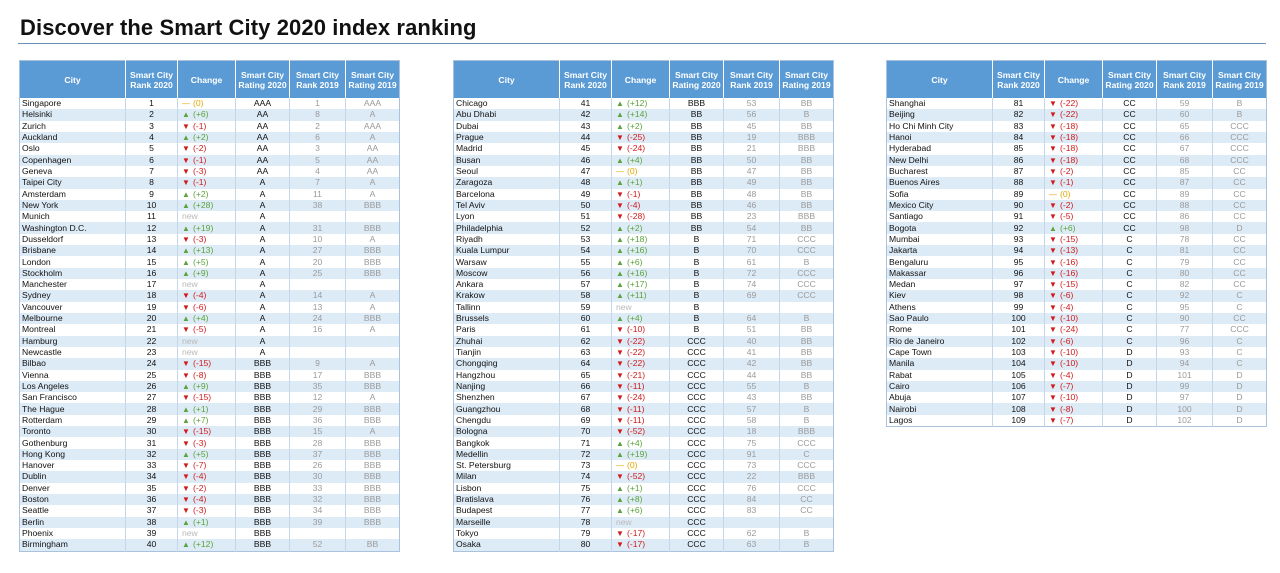 Image resolution: width=1280 pixels, height=573 pixels. What do you see at coordinates (1184, 375) in the screenshot?
I see `rank-2019: 101` at bounding box center [1184, 375].